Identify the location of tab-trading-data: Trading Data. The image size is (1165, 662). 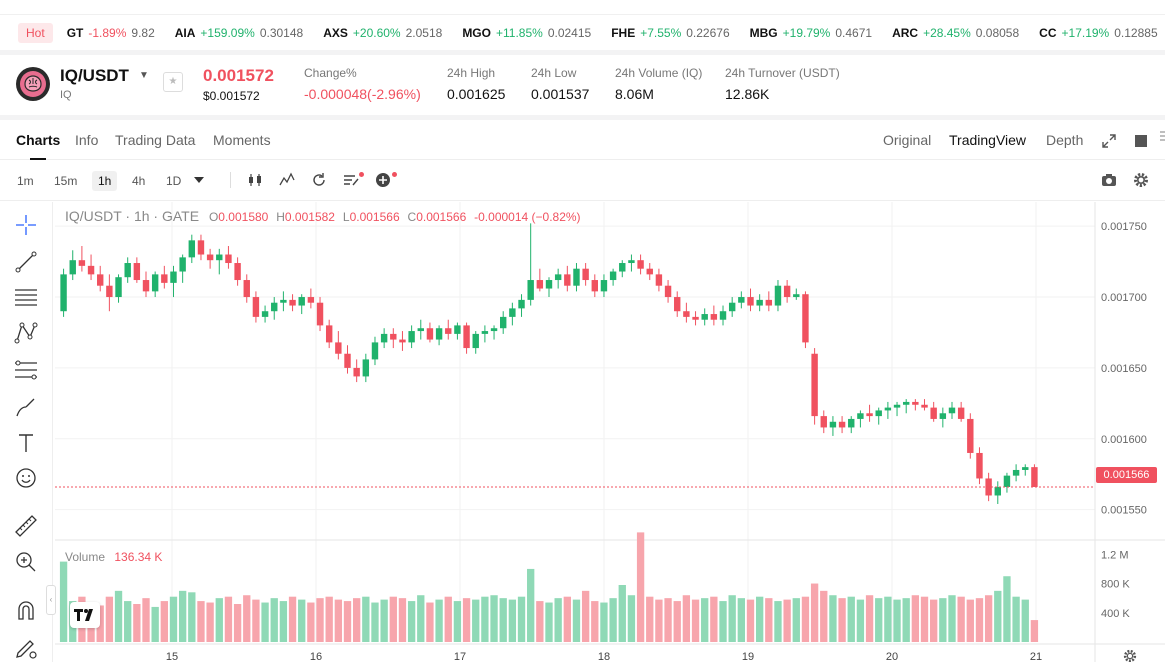
(155, 140).